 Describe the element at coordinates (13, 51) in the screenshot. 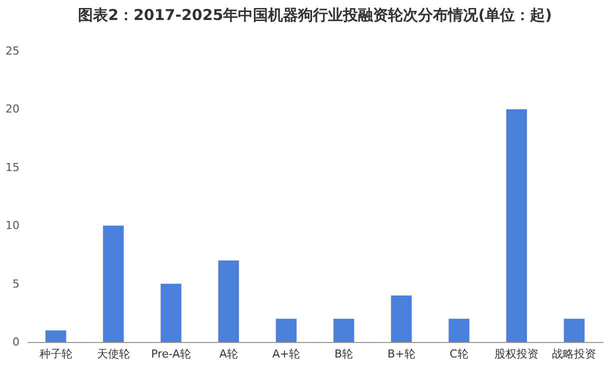

I see `y-tick-label: 25` at that location.